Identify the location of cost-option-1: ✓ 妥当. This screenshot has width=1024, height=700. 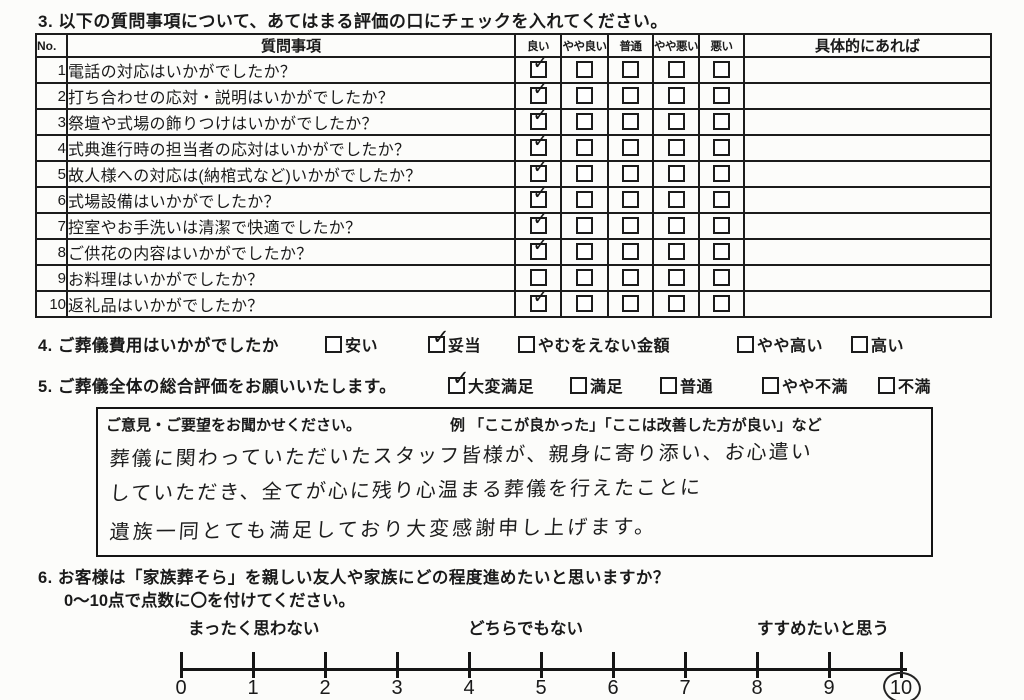
(454, 341).